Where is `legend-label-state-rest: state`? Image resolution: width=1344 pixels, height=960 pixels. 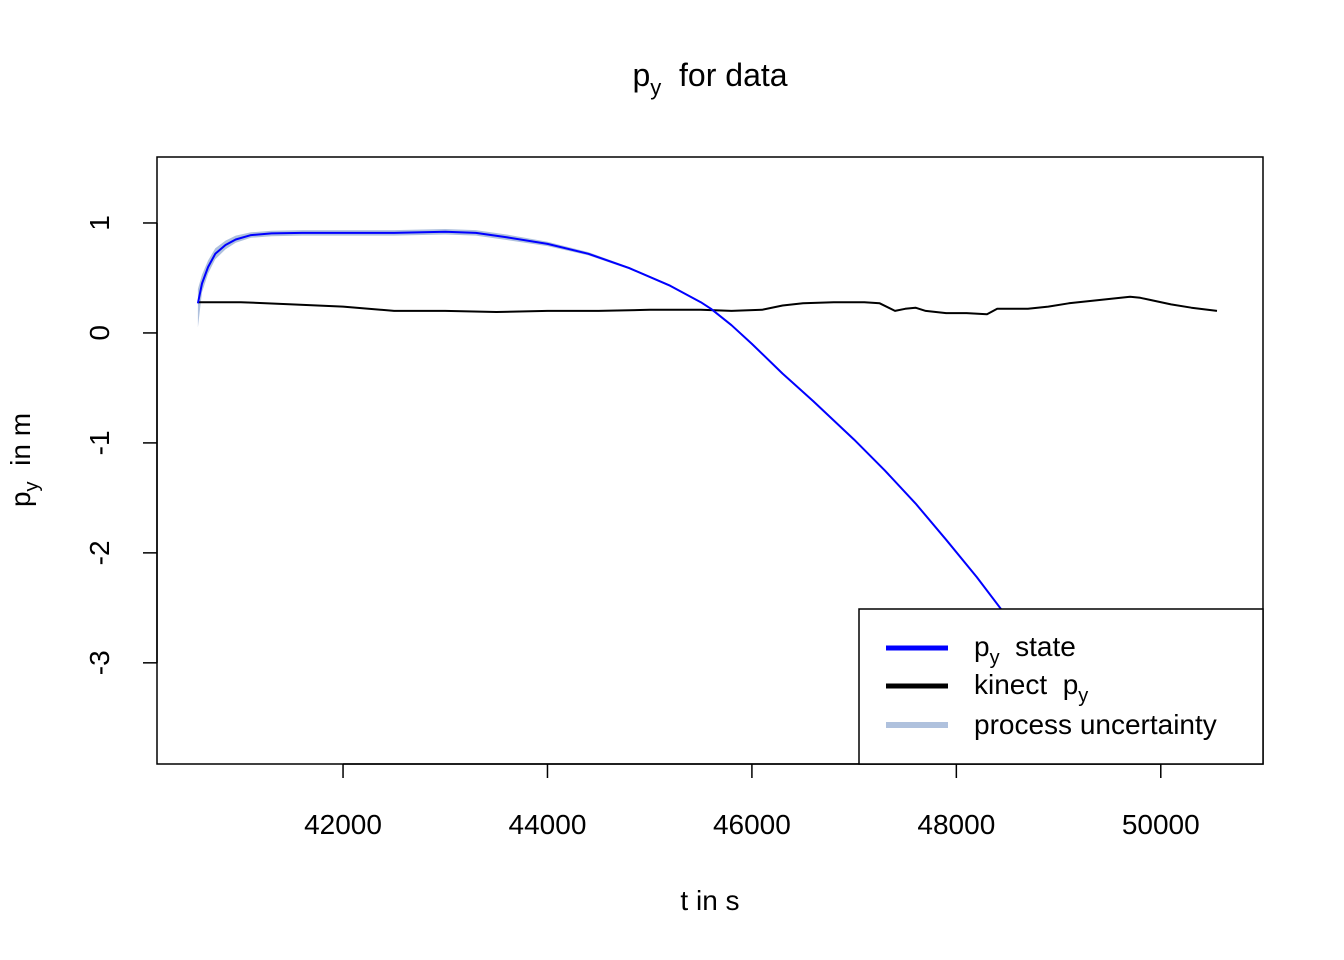 legend-label-state-rest: state is located at coordinates (1038, 646).